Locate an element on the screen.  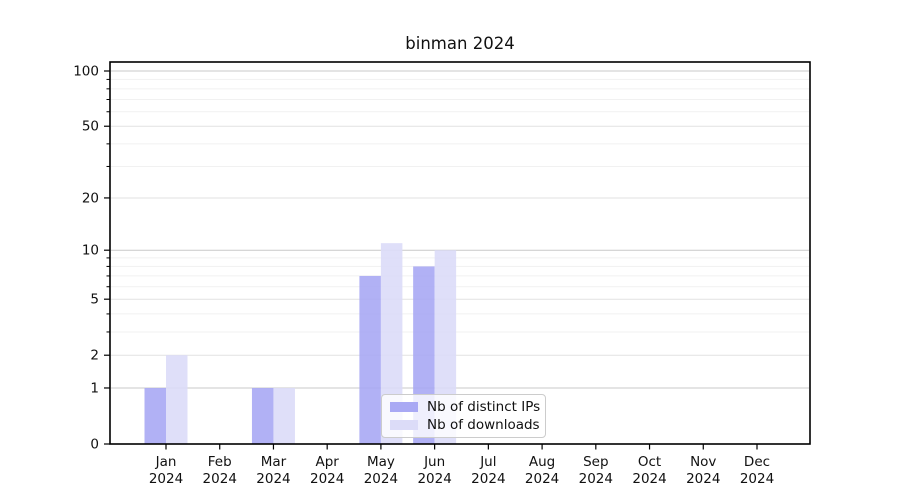
legend: Nb of distinct IPs Nb of downloads is located at coordinates (463, 416).